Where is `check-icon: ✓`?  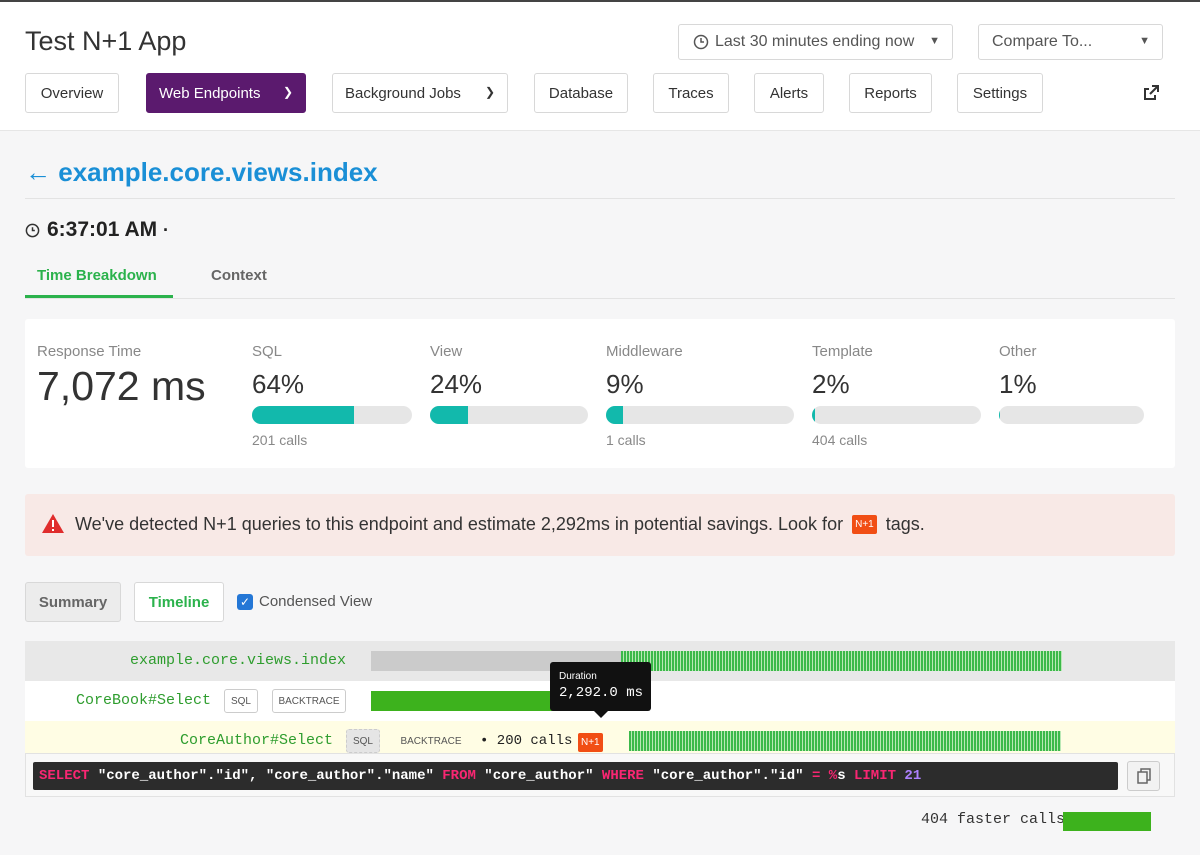 check-icon: ✓ is located at coordinates (245, 602).